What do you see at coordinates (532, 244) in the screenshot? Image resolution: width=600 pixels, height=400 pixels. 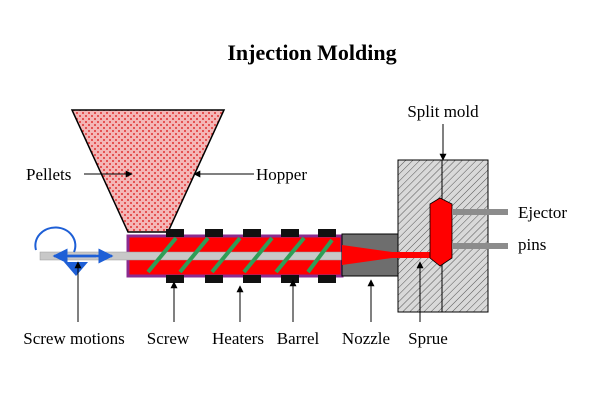 I see `label-pins: pins` at bounding box center [532, 244].